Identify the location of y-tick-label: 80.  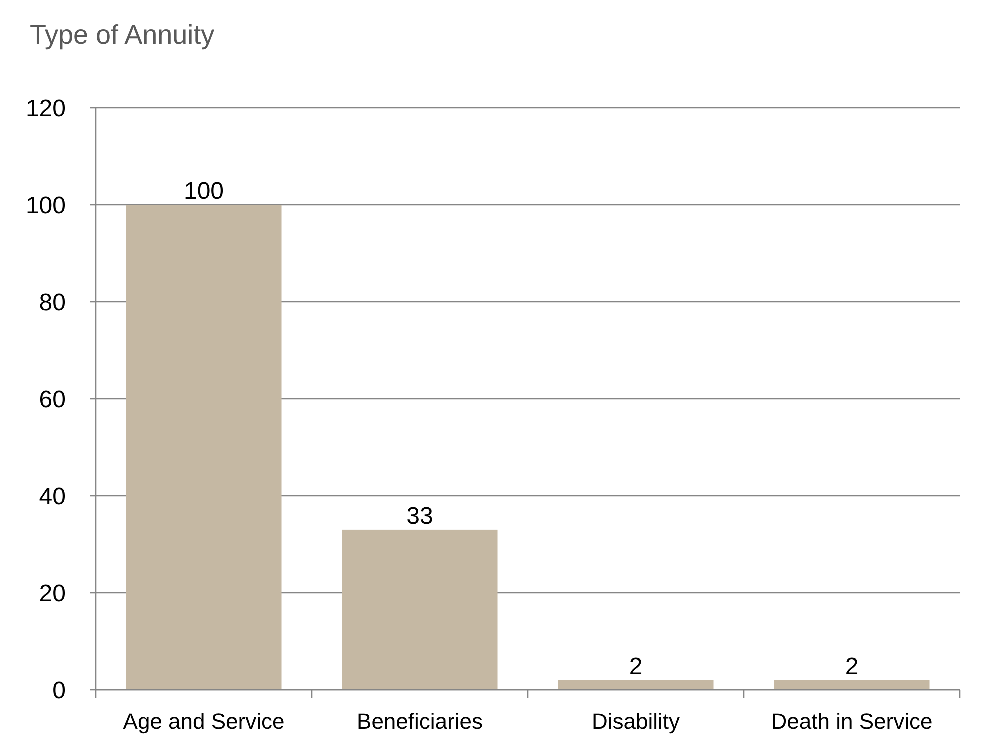
(52, 302).